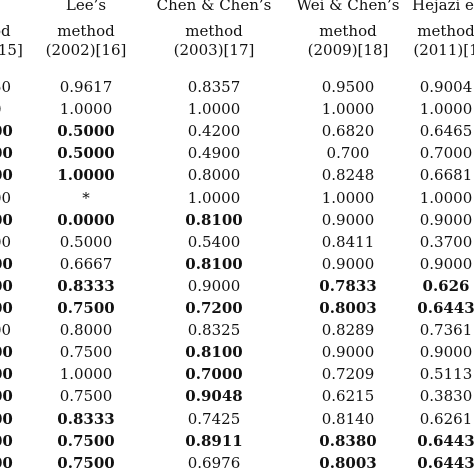 Image resolution: width=474 pixels, height=474 pixels. What do you see at coordinates (446, 330) in the screenshot?
I see `cell-row-11-c4: 0.7361` at bounding box center [446, 330].